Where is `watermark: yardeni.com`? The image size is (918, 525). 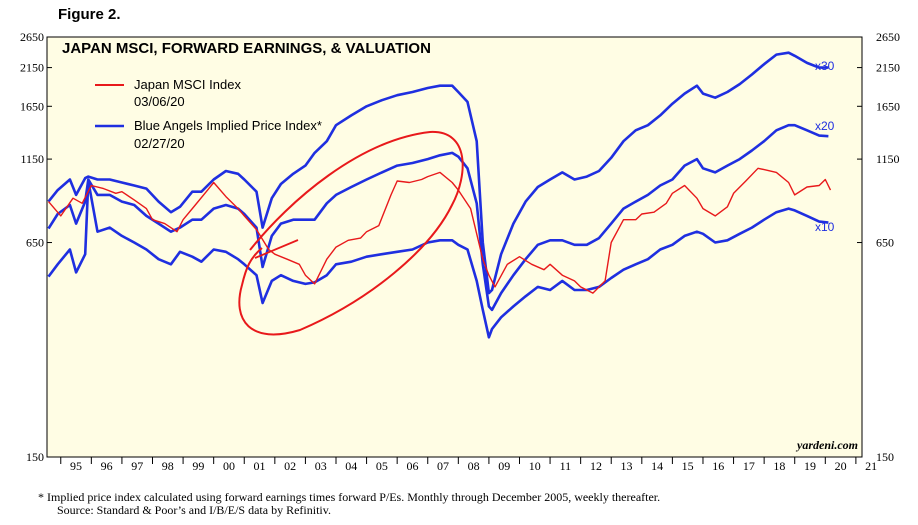
watermark: yardeni.com is located at coordinates (826, 445).